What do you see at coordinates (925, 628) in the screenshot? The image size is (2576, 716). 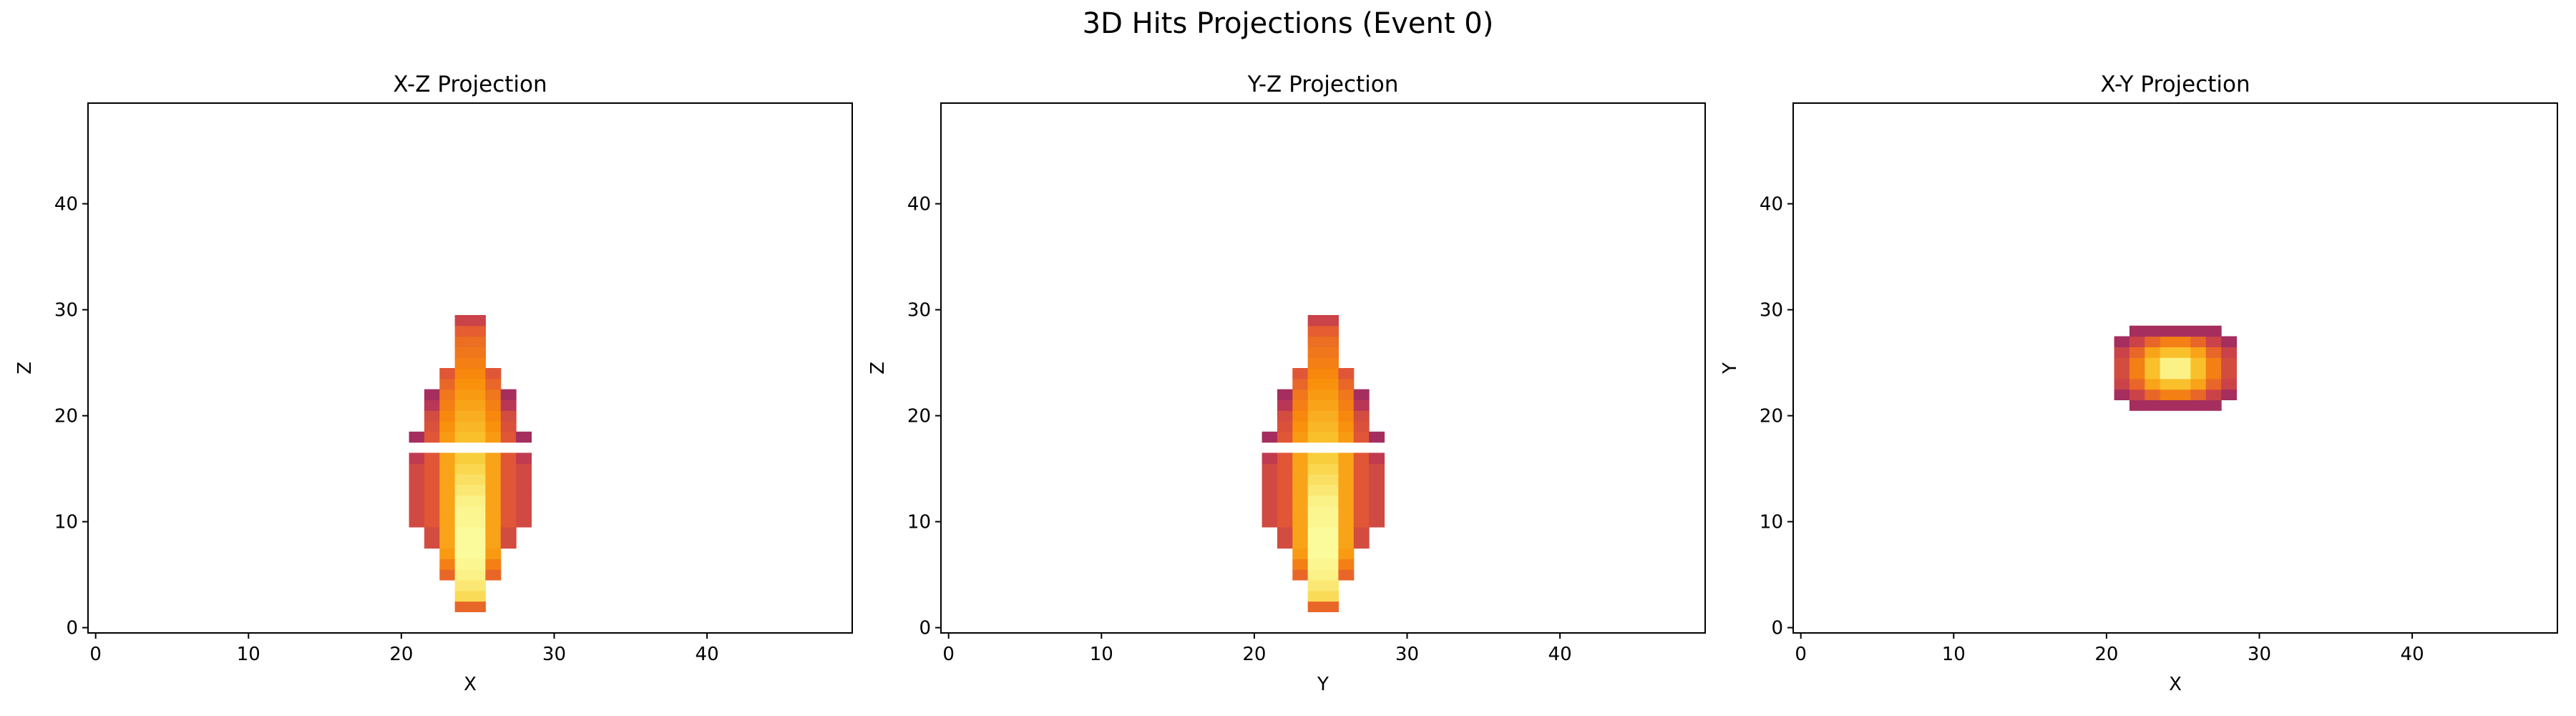 I see `y-tick-label: 0` at bounding box center [925, 628].